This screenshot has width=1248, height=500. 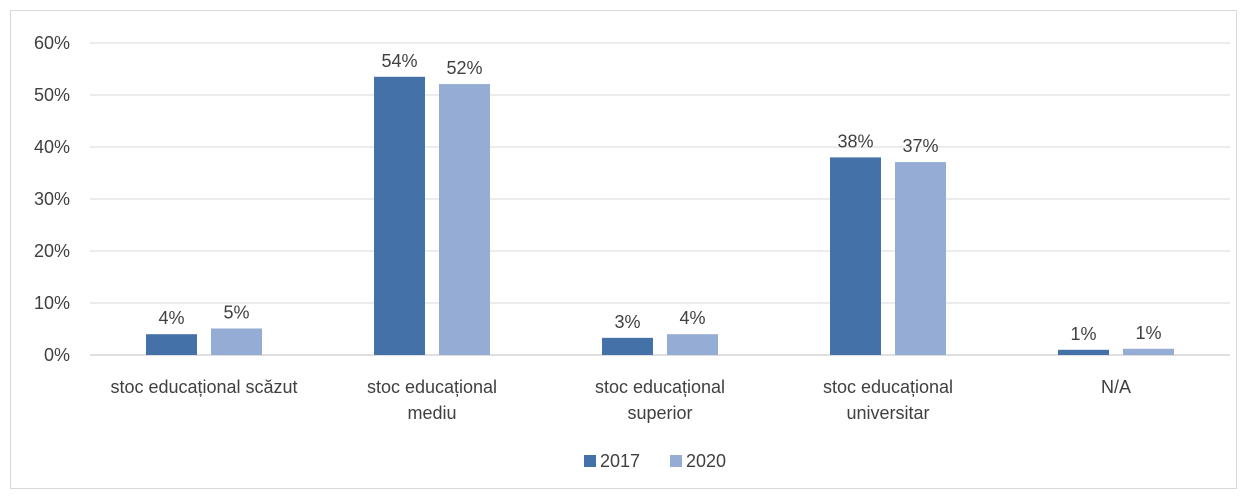 I want to click on y-tick-label: 20%, so click(x=52, y=251).